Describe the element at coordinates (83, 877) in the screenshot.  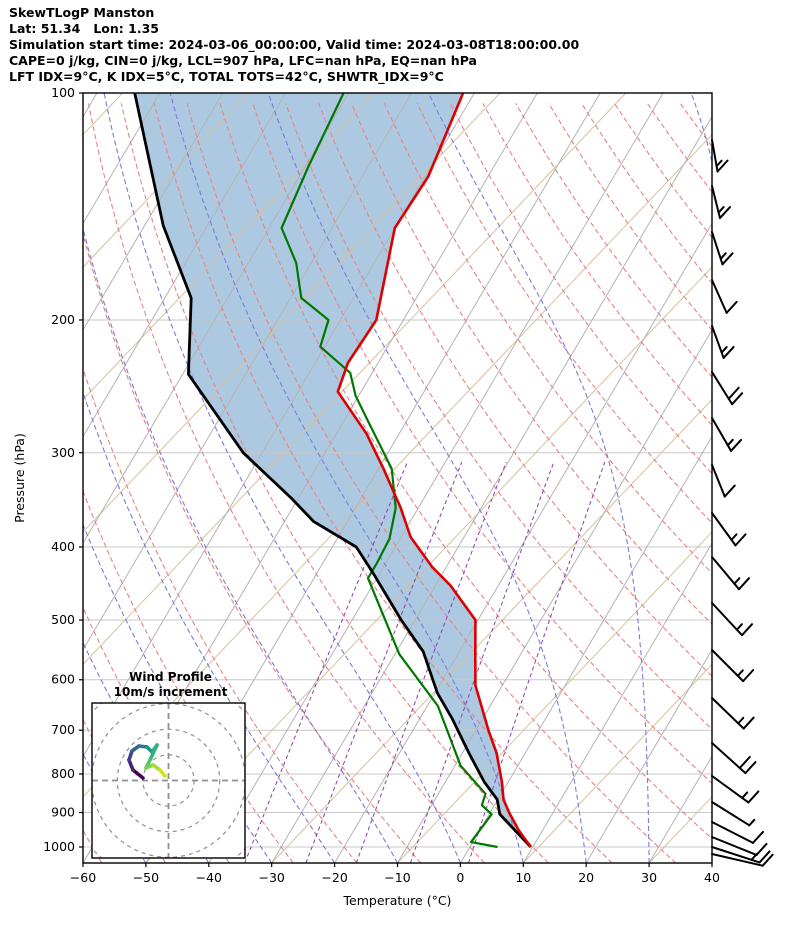
I see `x-tick-label: −60` at that location.